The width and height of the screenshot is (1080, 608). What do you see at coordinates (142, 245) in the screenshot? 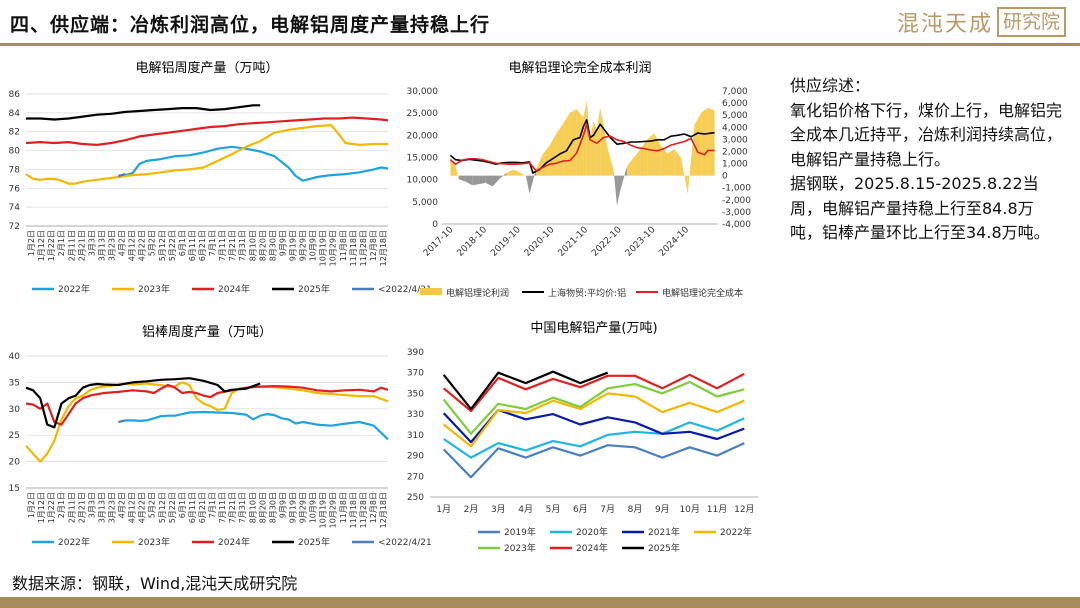
I see `x-tick-label: 4月22日` at bounding box center [142, 245].